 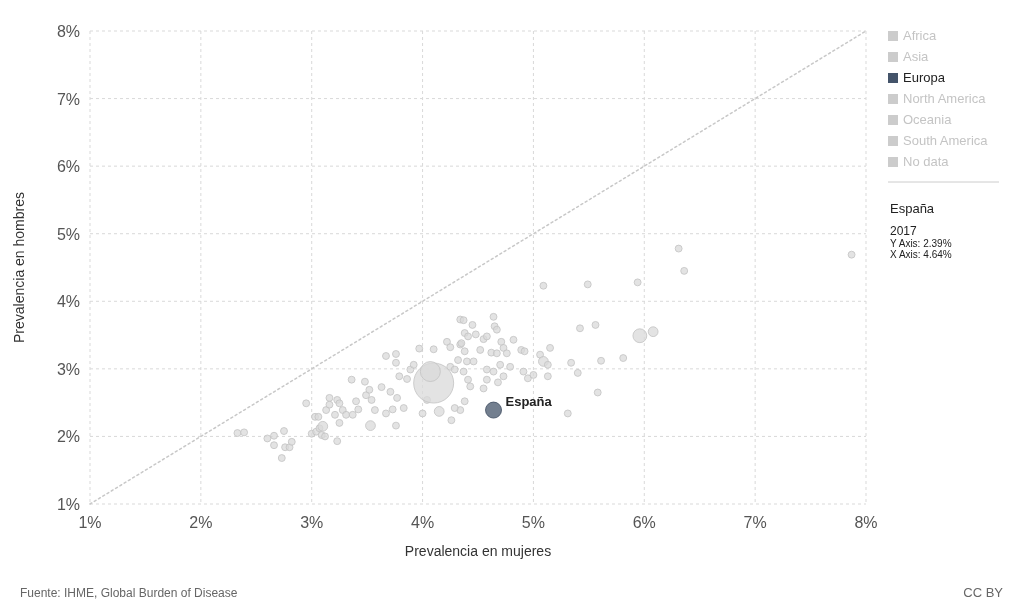 What do you see at coordinates (90, 522) in the screenshot?
I see `x-tick-label: 1%` at bounding box center [90, 522].